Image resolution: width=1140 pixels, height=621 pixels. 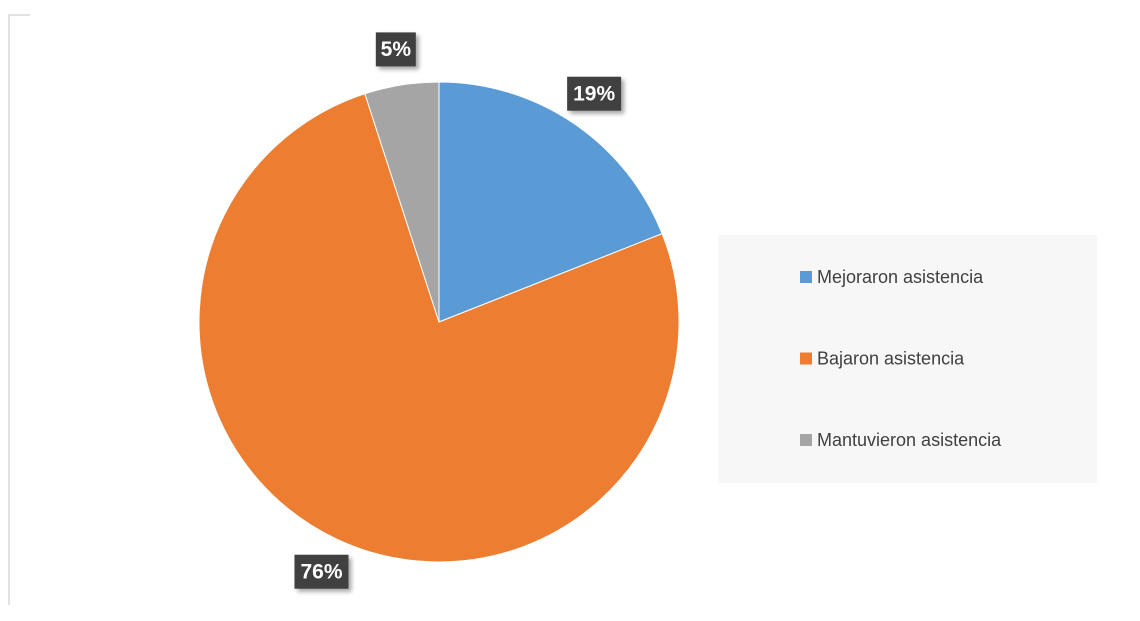 What do you see at coordinates (19, 309) in the screenshot?
I see `frame` at bounding box center [19, 309].